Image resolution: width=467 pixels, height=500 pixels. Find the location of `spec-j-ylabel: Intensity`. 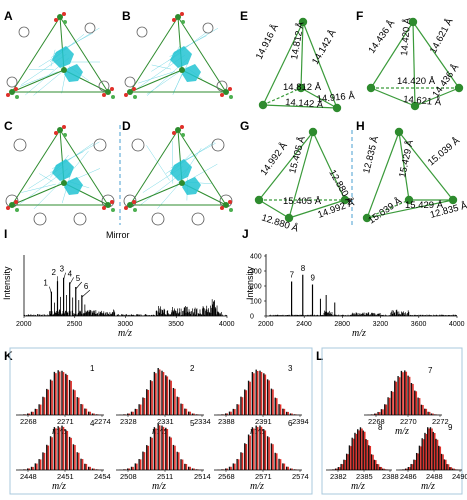

spec-j-ylabel: Intensity is located at coordinates (250, 283).